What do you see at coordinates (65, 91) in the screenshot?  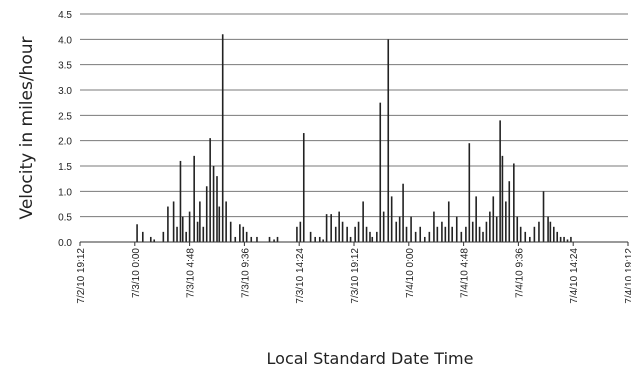 I see `y-tick-label: 3.0` at bounding box center [65, 91].